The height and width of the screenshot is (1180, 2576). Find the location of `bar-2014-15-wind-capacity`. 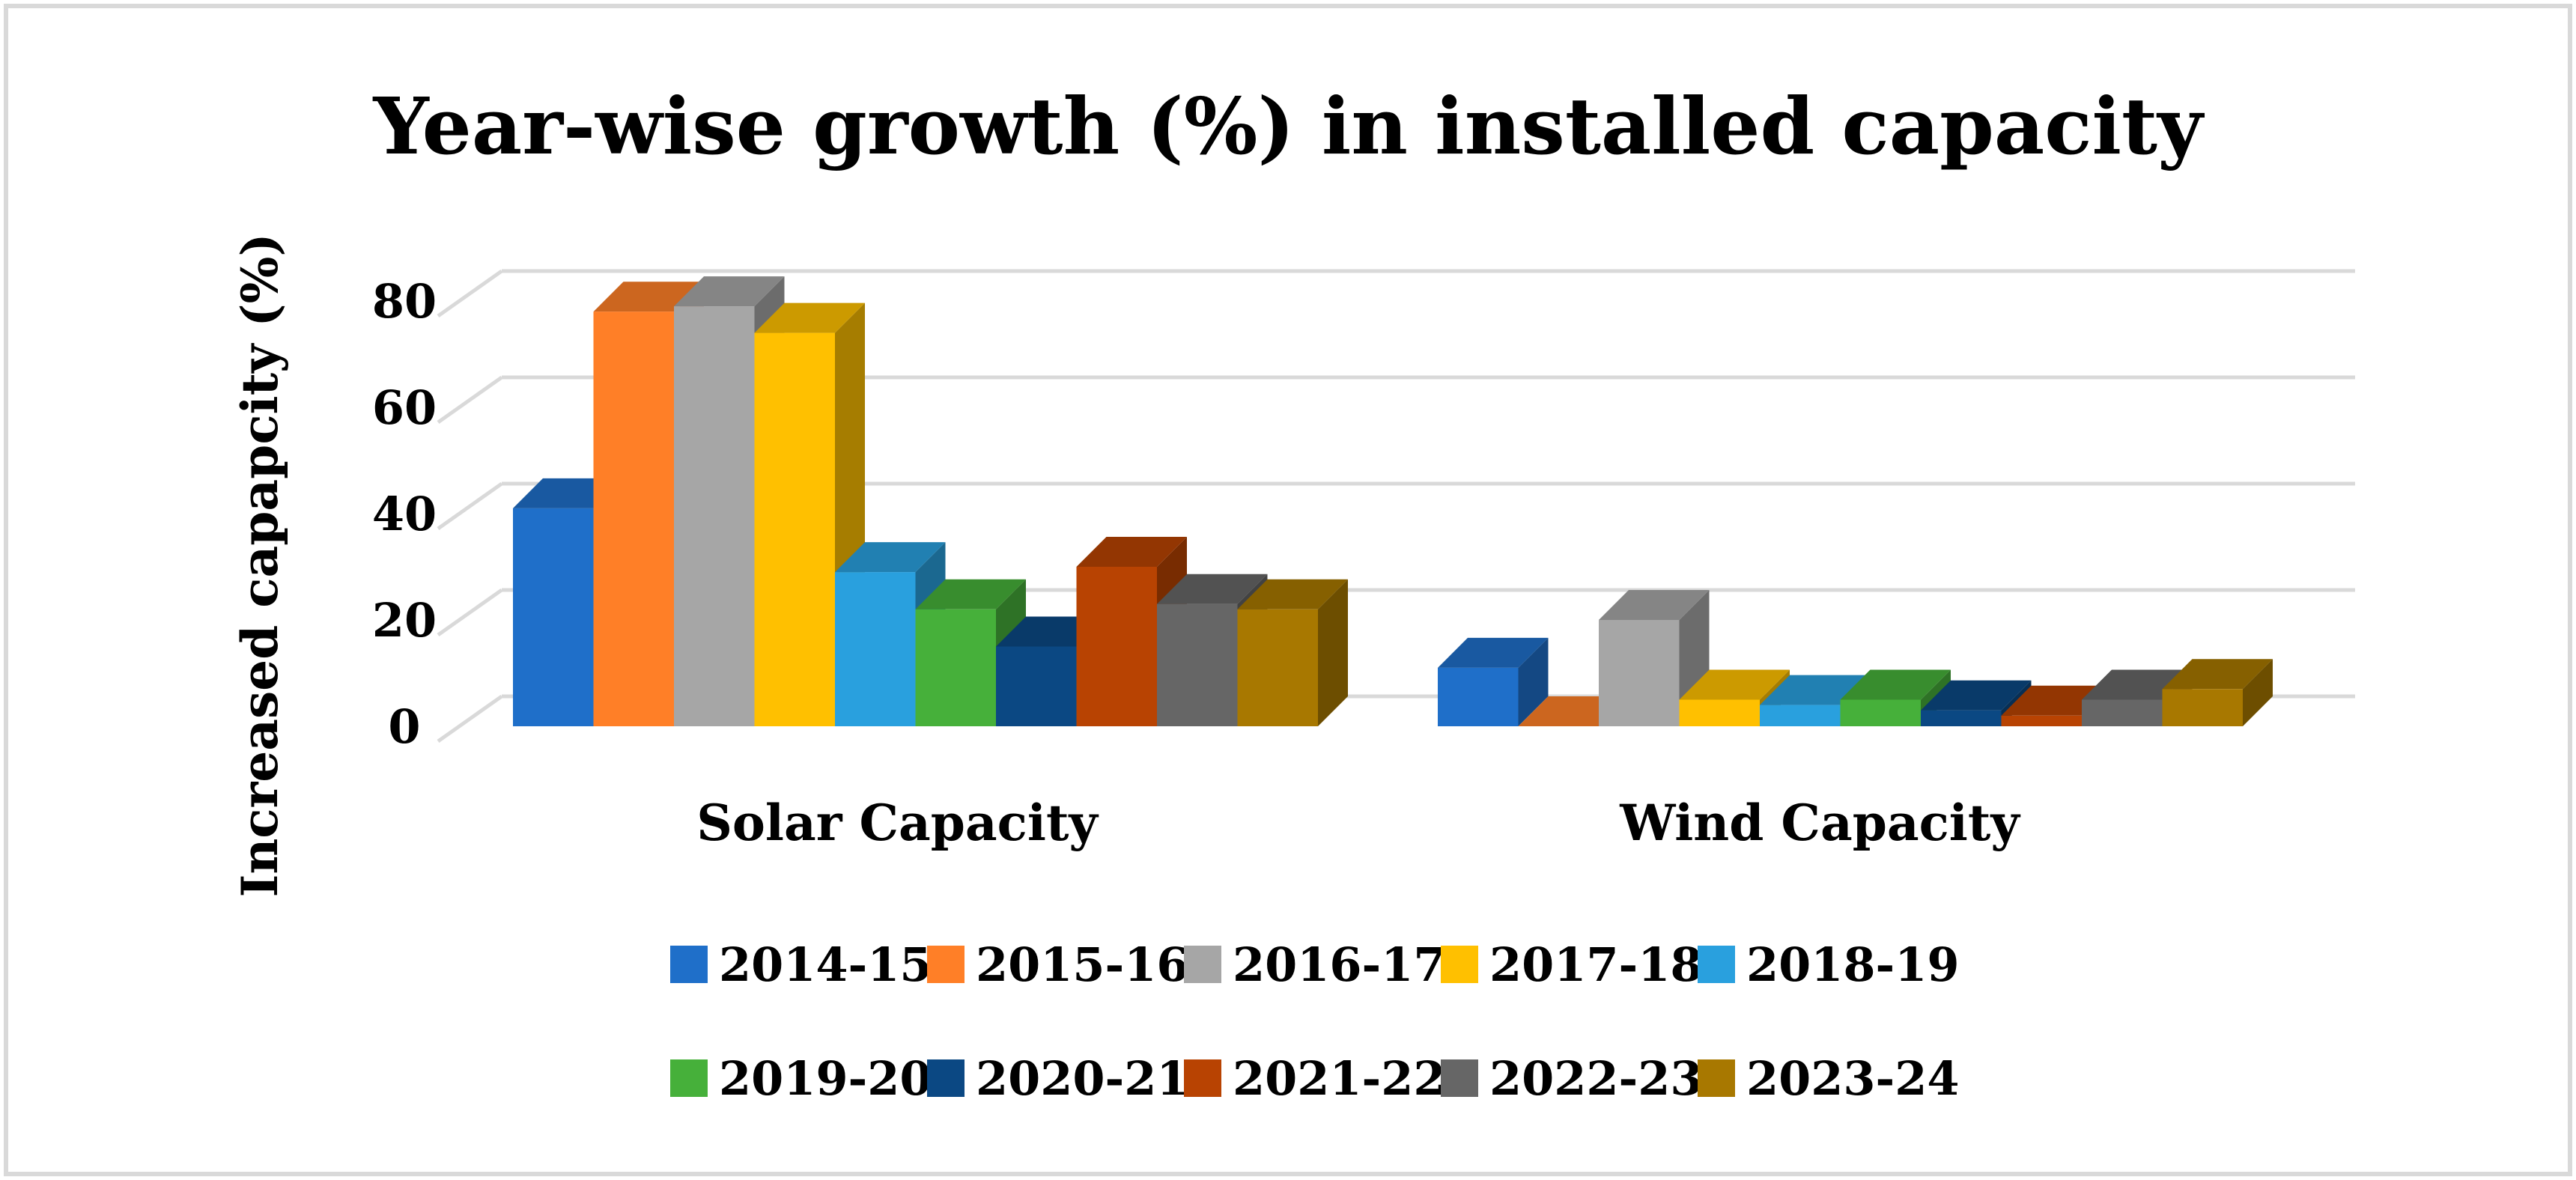

bar-2014-15-wind-capacity is located at coordinates (1493, 681).